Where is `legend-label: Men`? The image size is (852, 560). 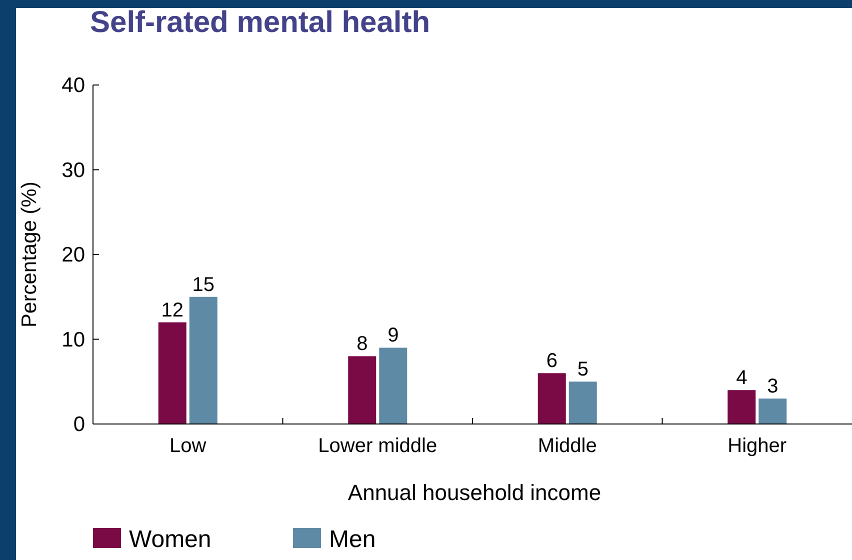
legend-label: Men is located at coordinates (352, 539).